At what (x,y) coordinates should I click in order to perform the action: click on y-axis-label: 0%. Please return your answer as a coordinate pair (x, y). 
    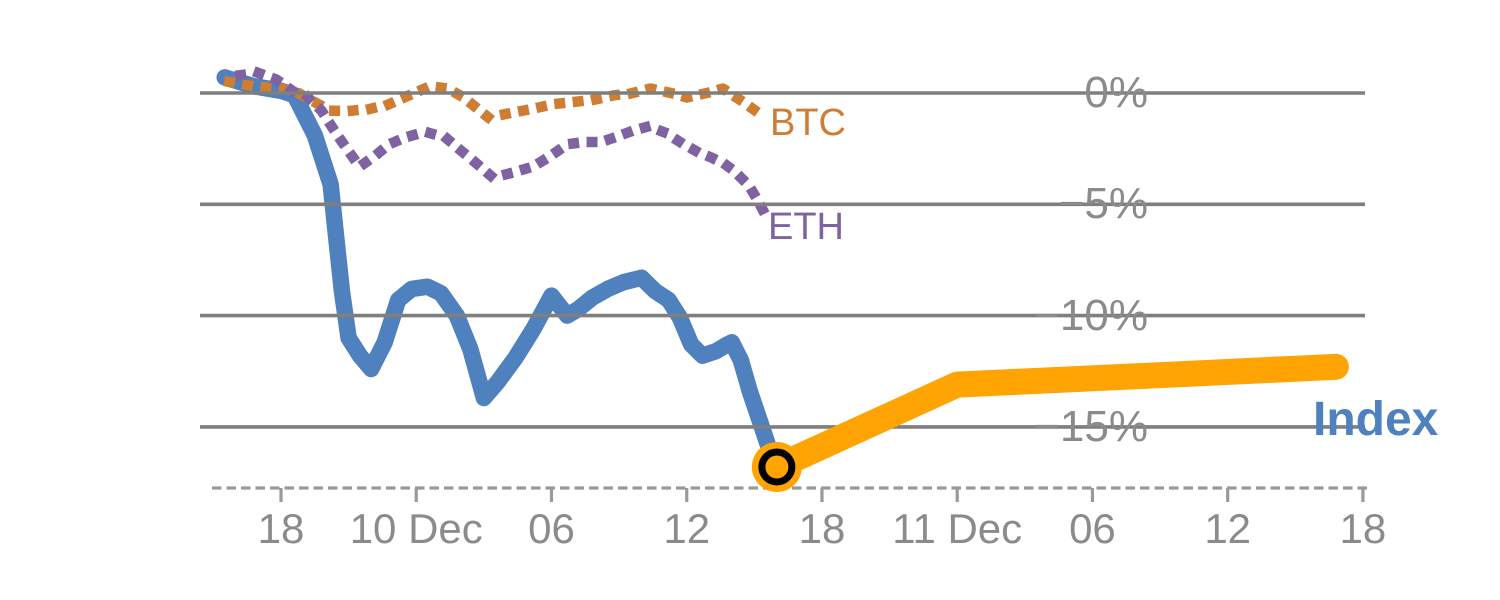
    Looking at the image, I should click on (1116, 92).